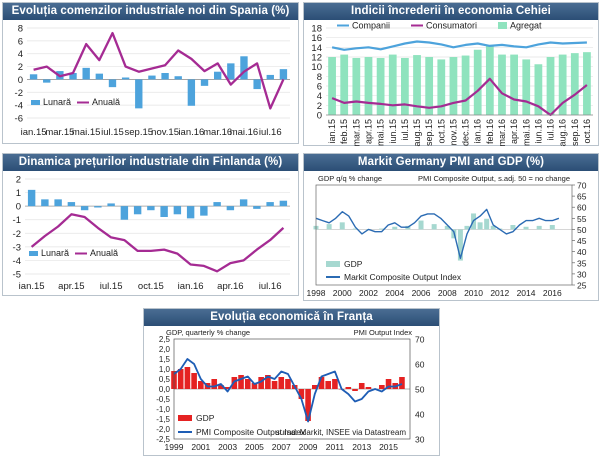  What do you see at coordinates (200, 447) in the screenshot?
I see `x-tick-label: 2001` at bounding box center [200, 447].